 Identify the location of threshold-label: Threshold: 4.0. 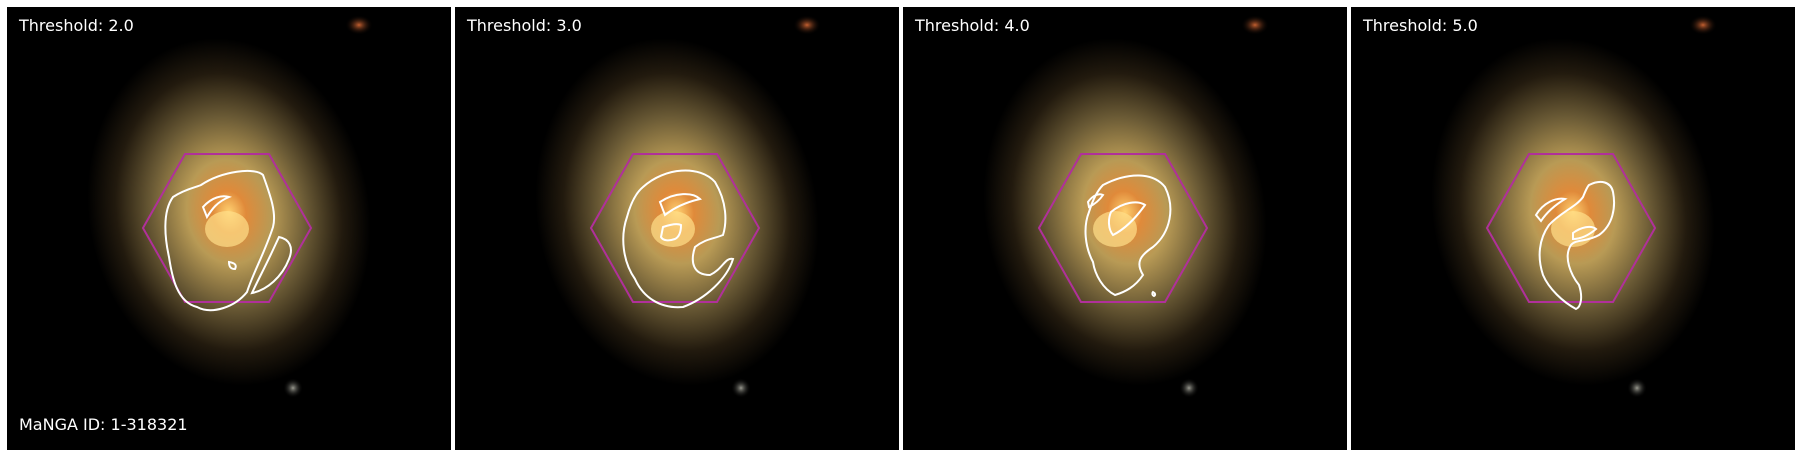
(972, 25).